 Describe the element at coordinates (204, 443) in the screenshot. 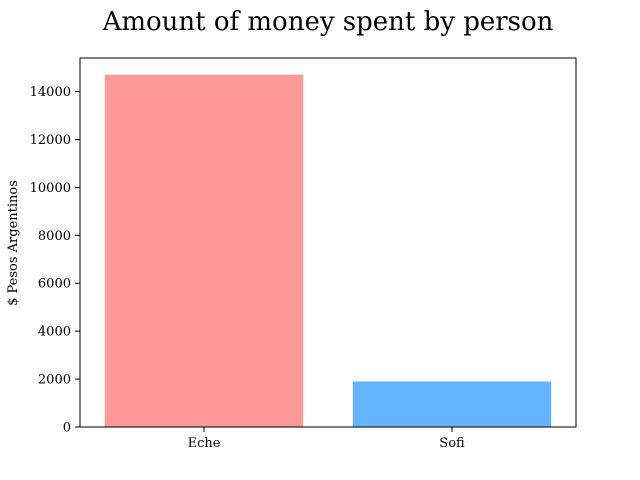

I see `x-tick-label: Eche` at that location.